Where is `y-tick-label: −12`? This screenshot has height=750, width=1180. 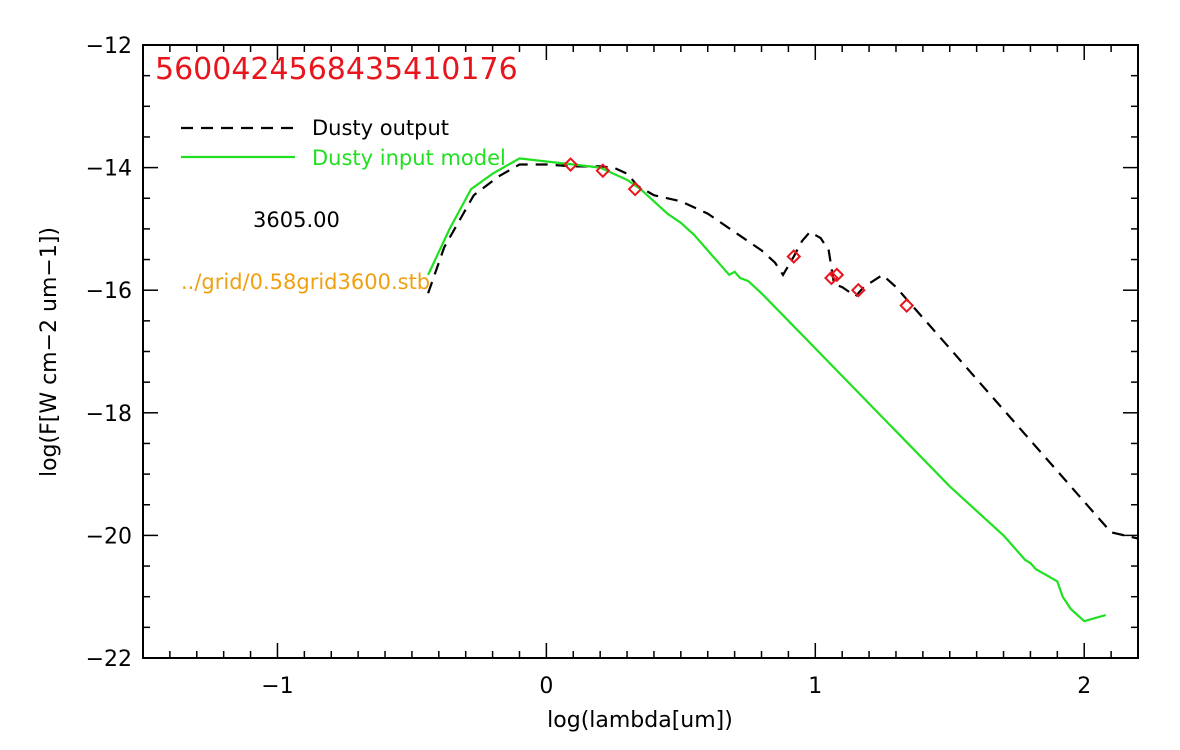 y-tick-label: −12 is located at coordinates (109, 46).